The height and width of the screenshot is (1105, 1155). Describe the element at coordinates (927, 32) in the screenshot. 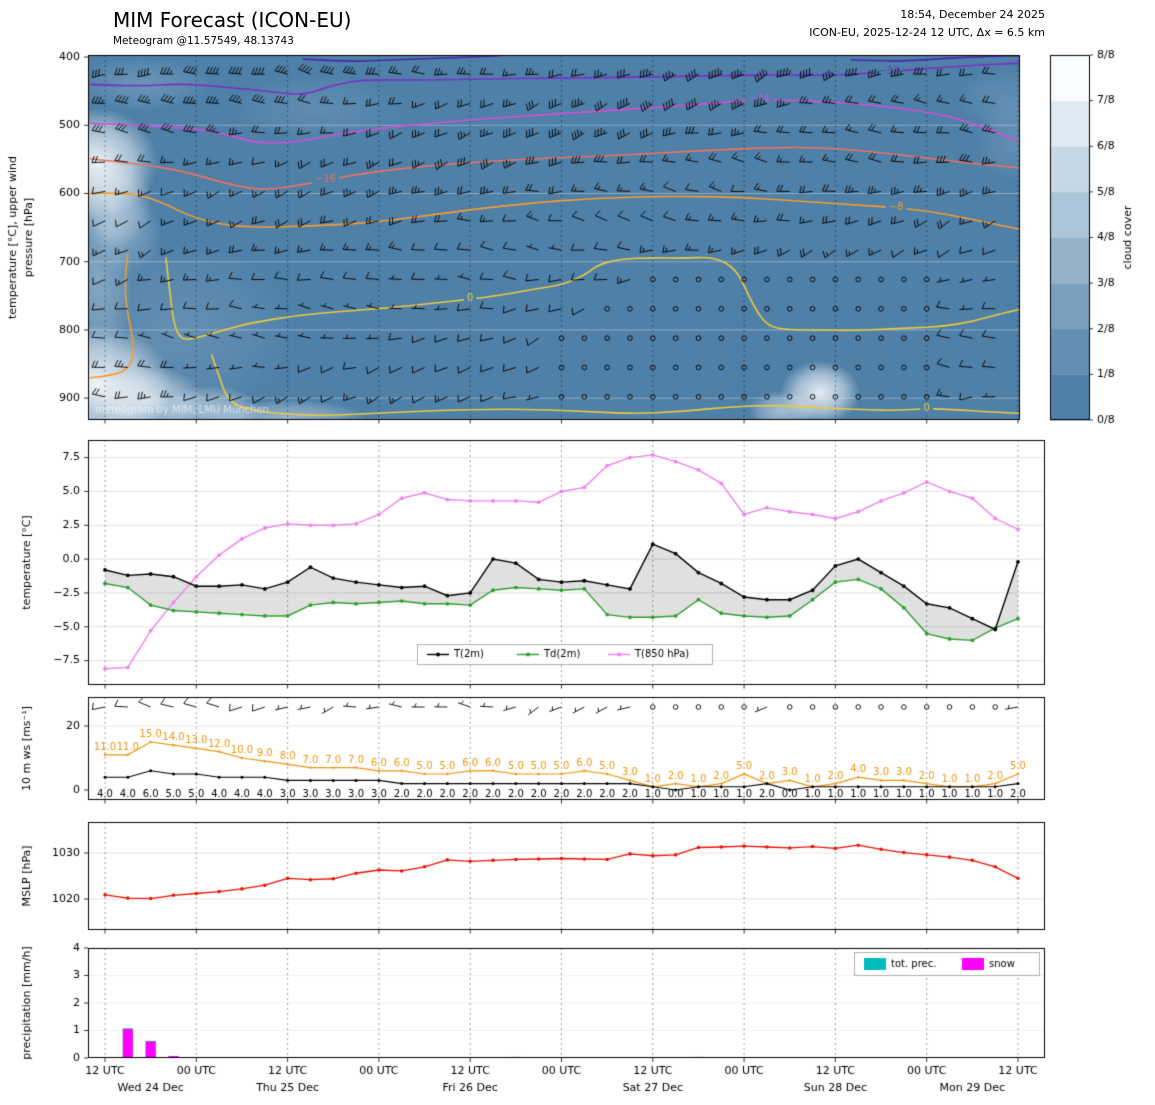

I see `model-run-info: ICON-EU, 2025-12-24 12 UTC, Δx = 6.5 km` at that location.